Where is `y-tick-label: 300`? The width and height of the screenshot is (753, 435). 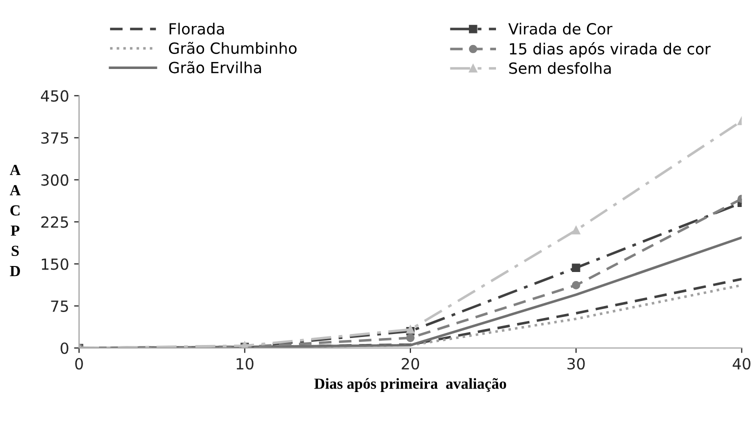 y-tick-label: 300 is located at coordinates (54, 180).